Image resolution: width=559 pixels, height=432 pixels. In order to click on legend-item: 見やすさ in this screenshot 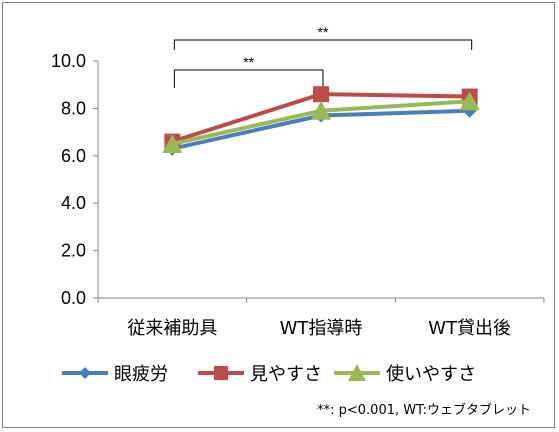, I will do `click(260, 374)`.